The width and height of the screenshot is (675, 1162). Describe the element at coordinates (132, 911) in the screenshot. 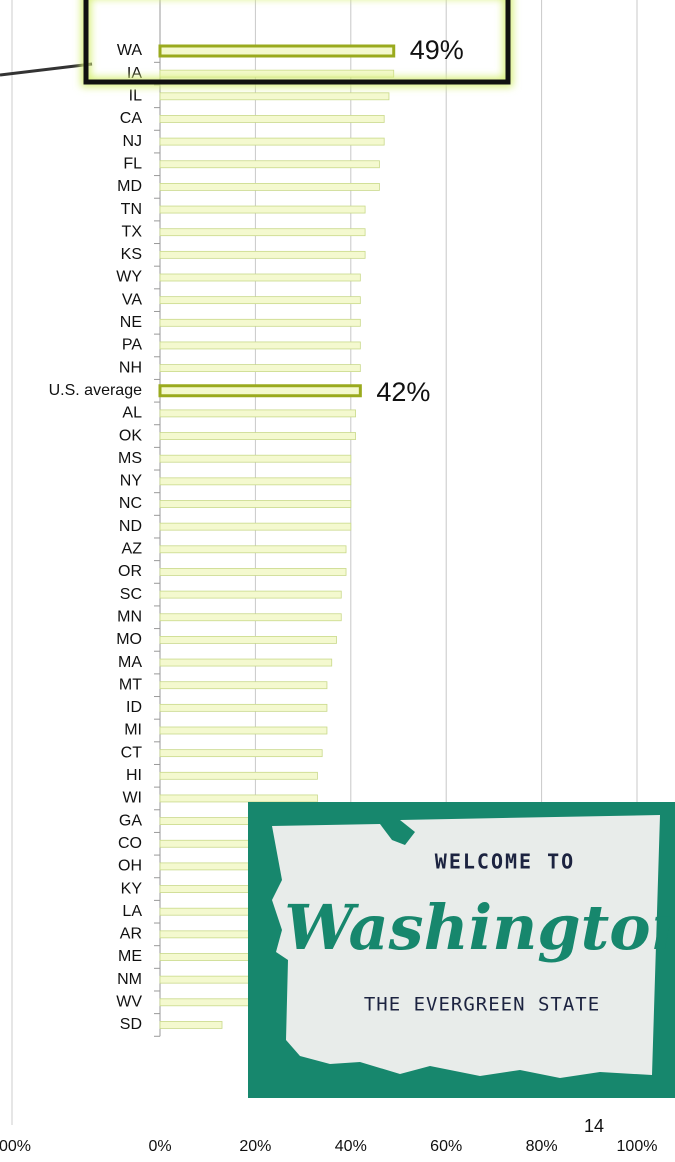

I see `y-tick-label: LA` at that location.